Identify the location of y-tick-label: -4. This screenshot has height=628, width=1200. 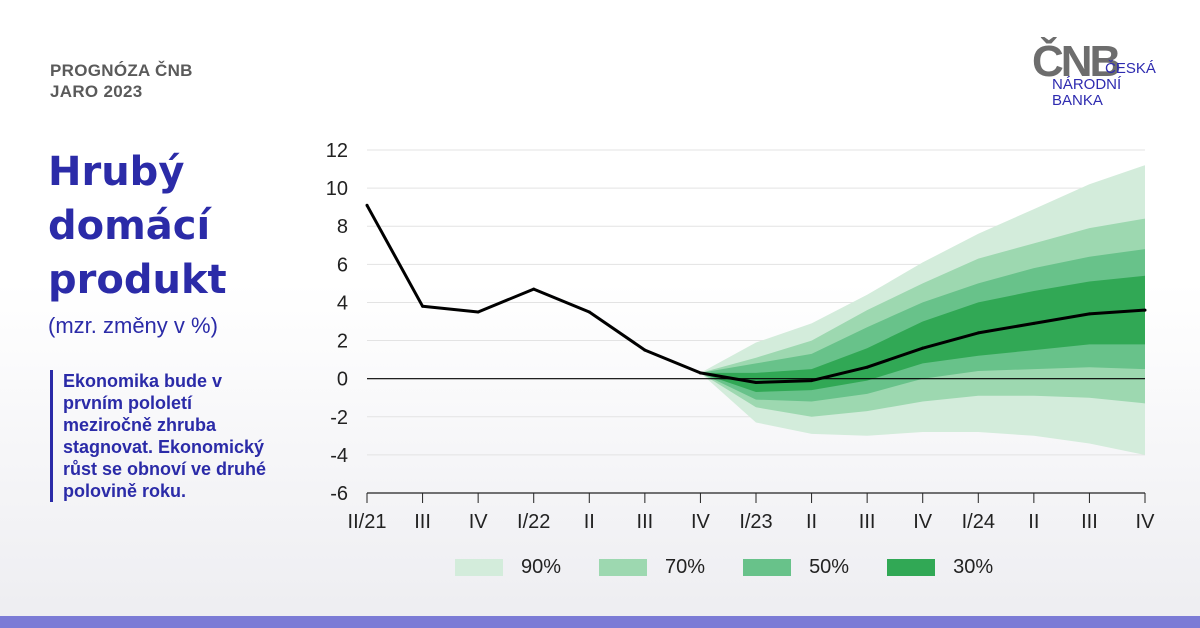
(339, 456).